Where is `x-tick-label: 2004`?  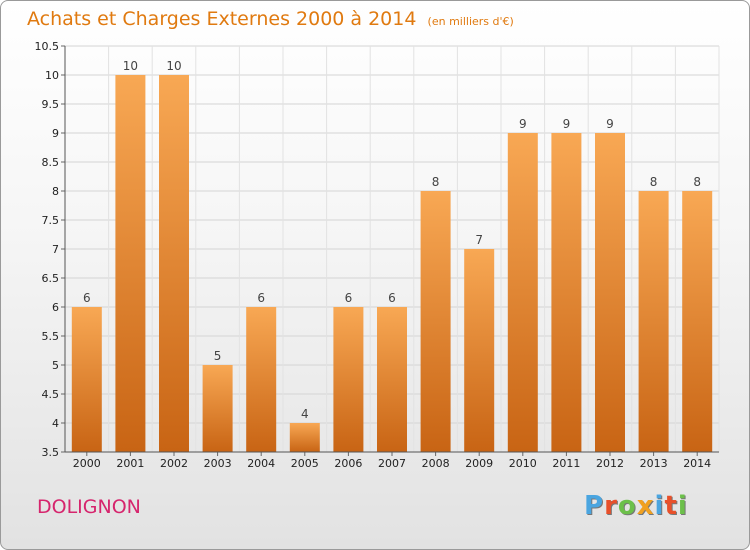
x-tick-label: 2004 is located at coordinates (261, 463).